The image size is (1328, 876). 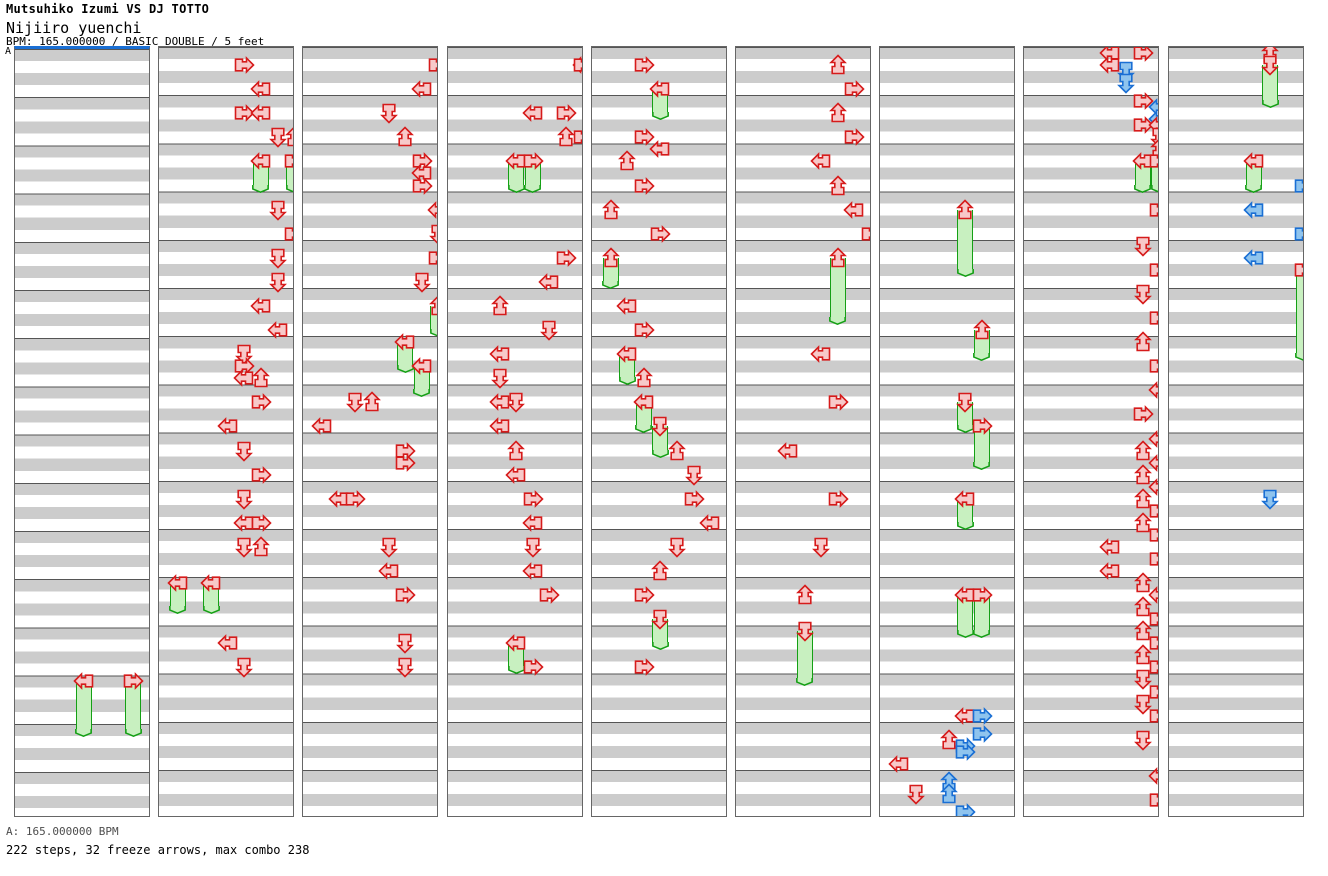 What do you see at coordinates (74, 28) in the screenshot?
I see `song-title: Nijiiro yuenchi` at bounding box center [74, 28].